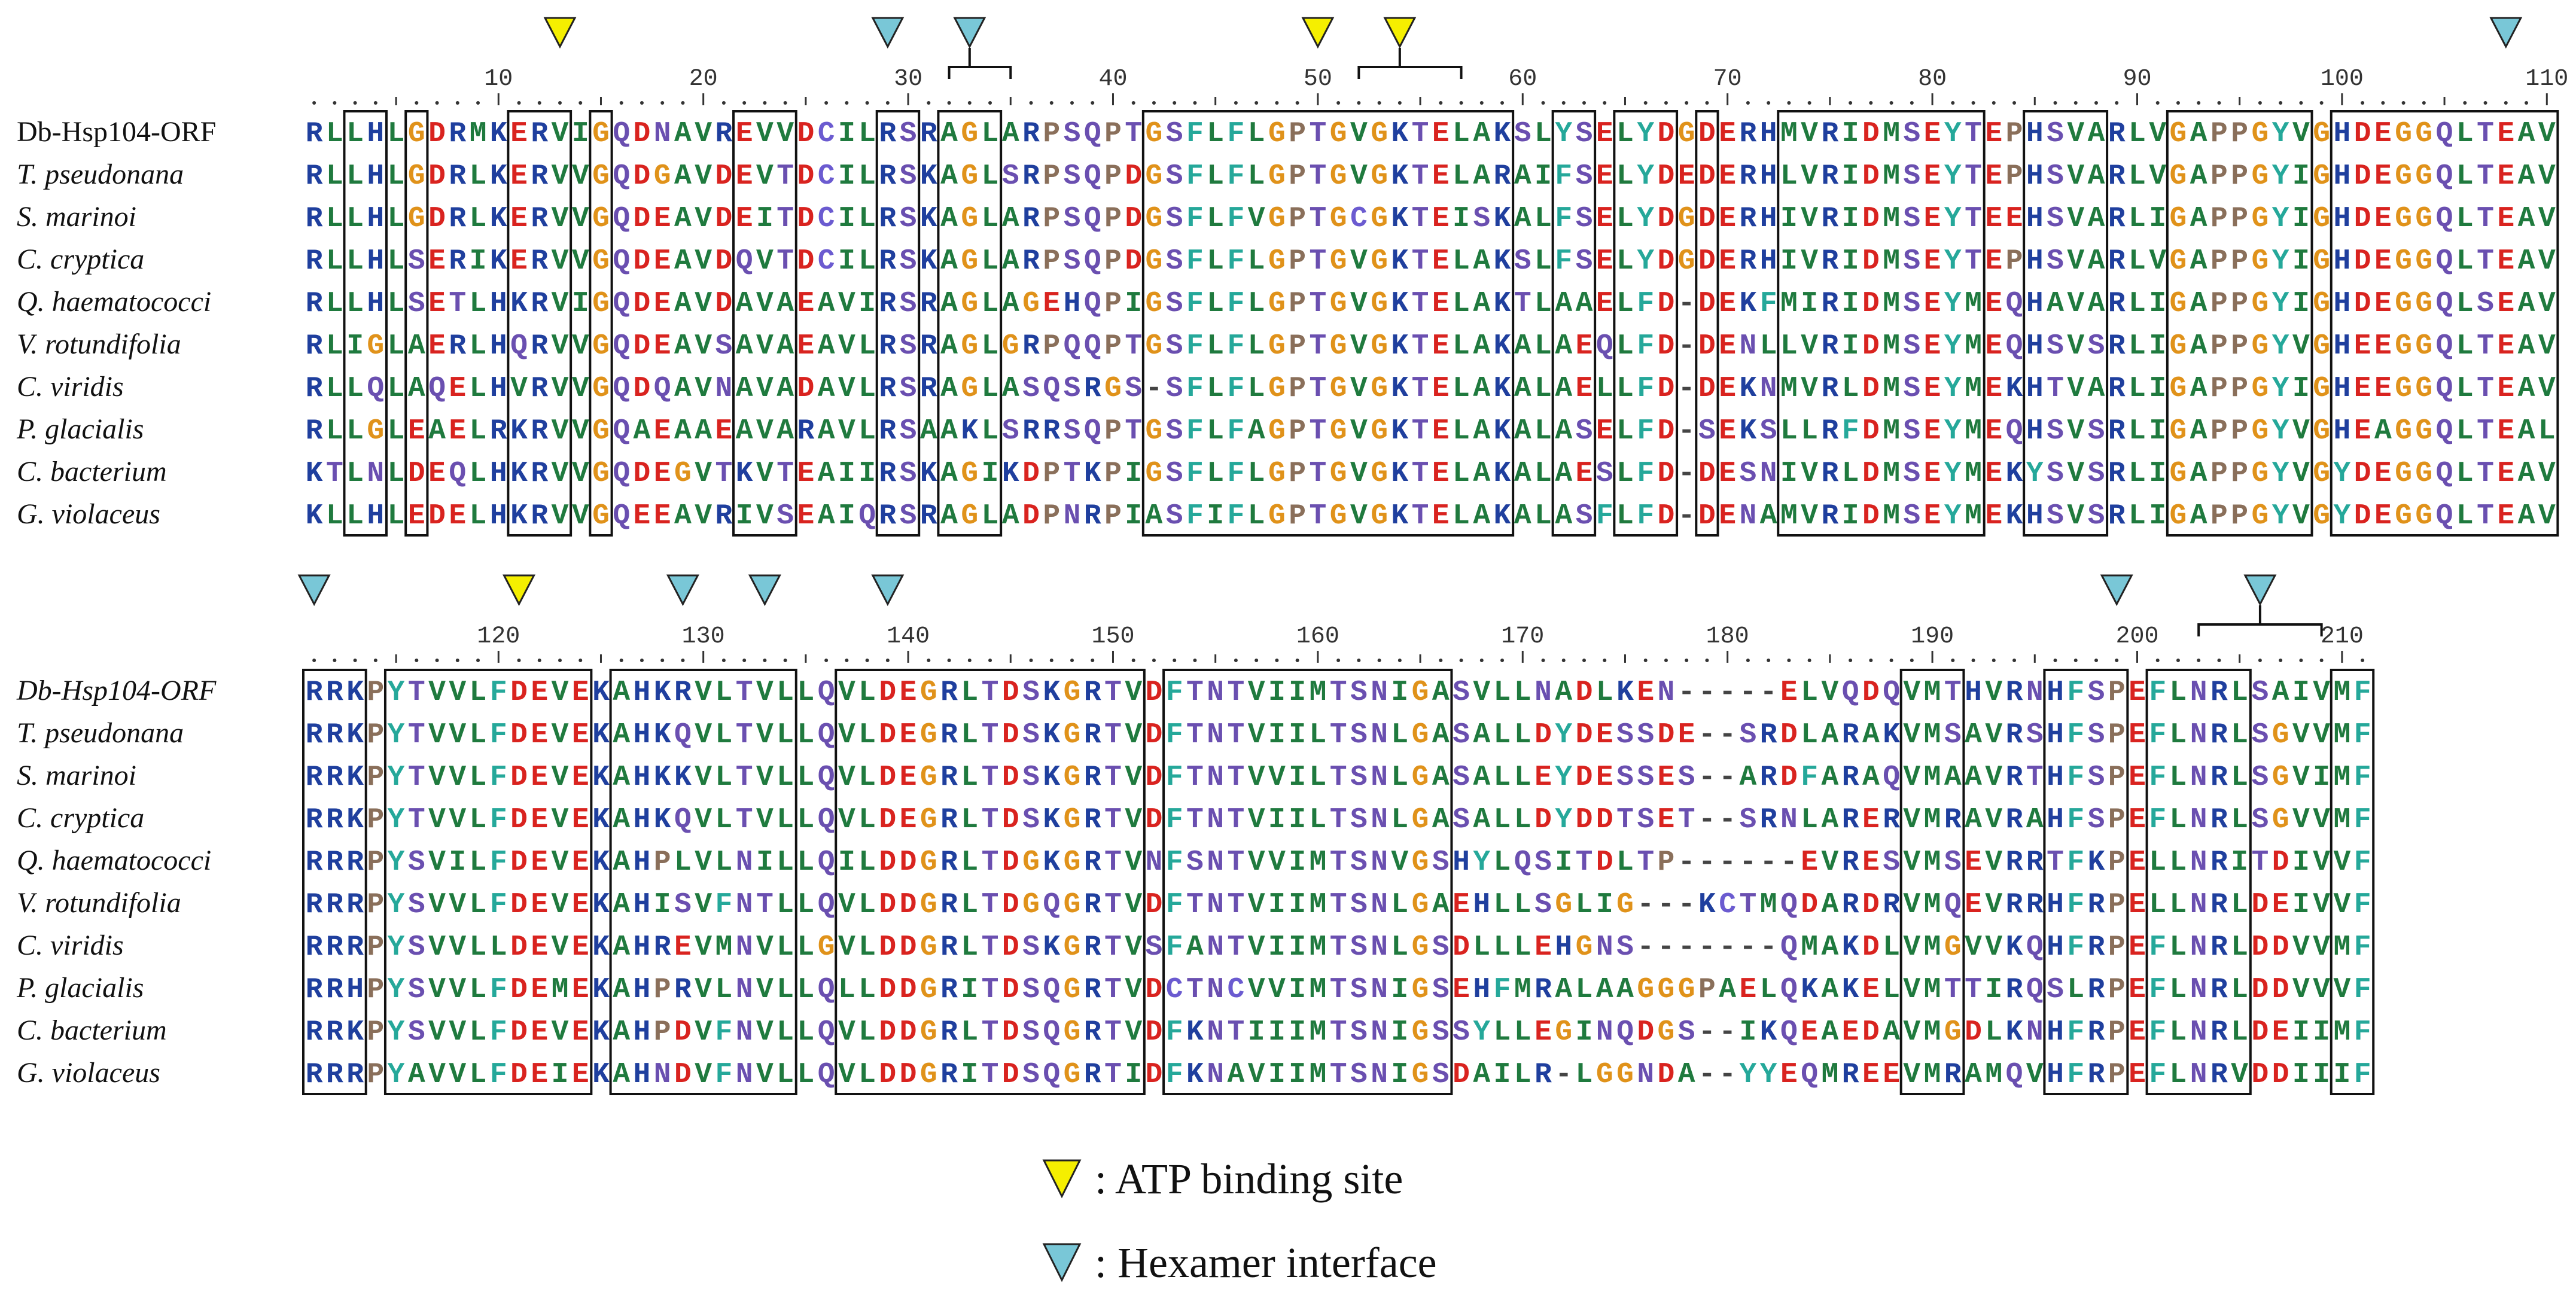 The width and height of the screenshot is (2576, 1292). I want to click on ruler-label: 10, so click(498, 79).